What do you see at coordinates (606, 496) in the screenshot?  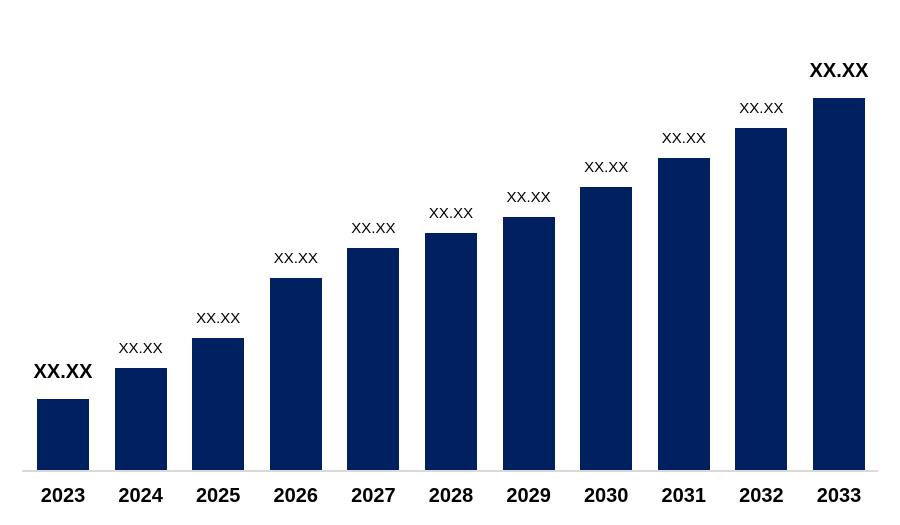 I see `x-tick-2030: 2030` at bounding box center [606, 496].